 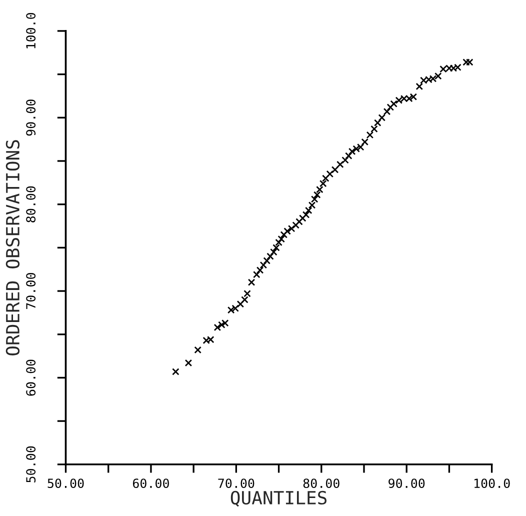 I want to click on y-tick-label: 90.00, so click(x=31, y=118).